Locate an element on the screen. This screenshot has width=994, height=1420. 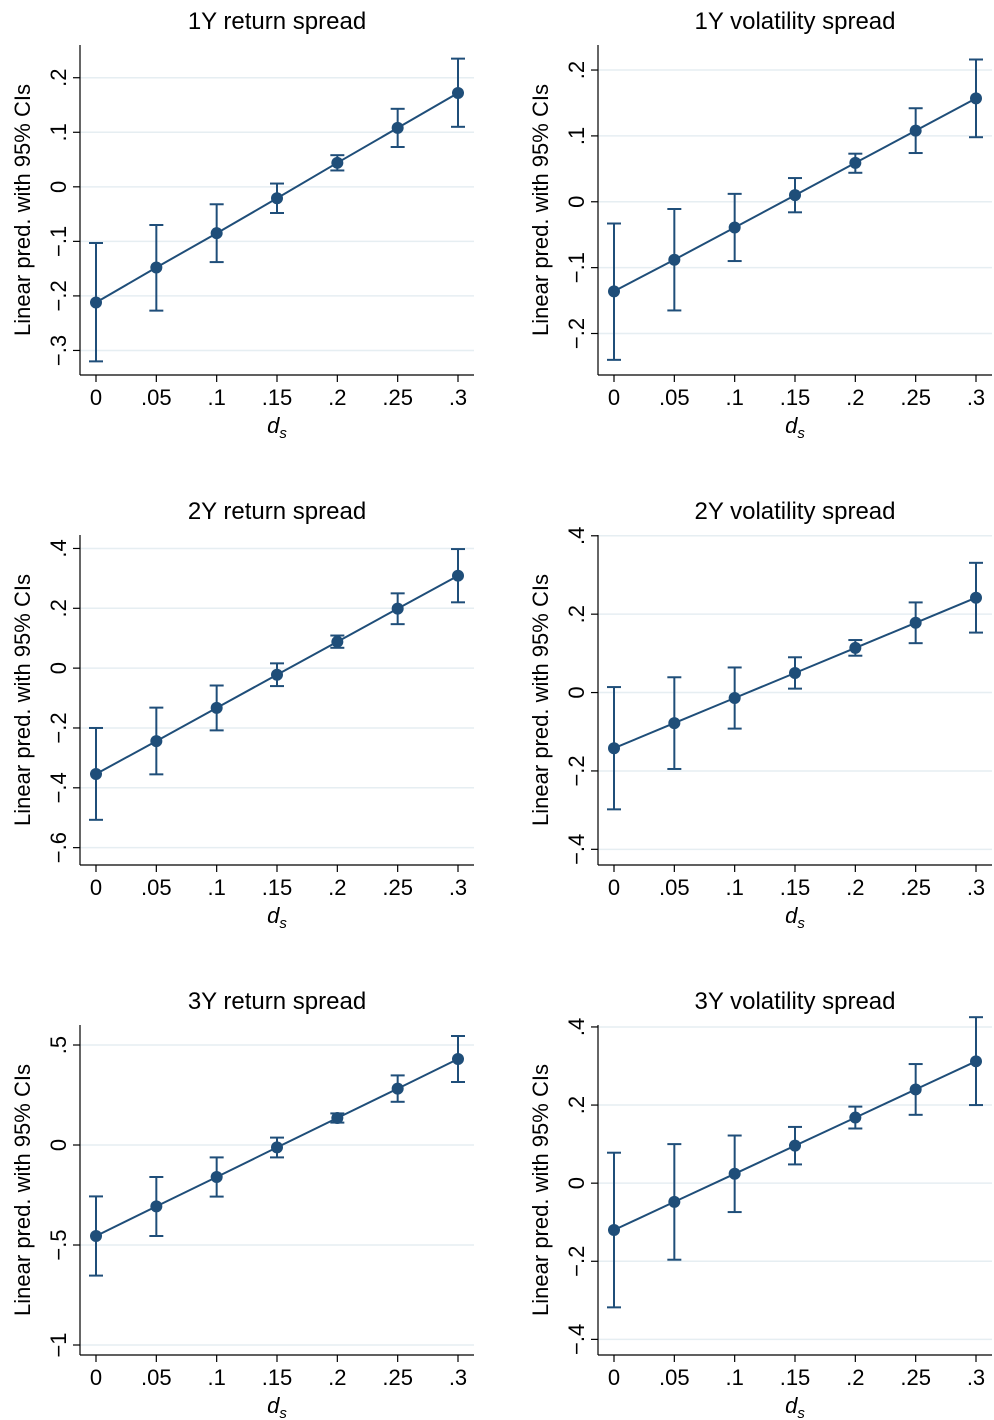
y-tick-label: −.6 is located at coordinates (58, 847).